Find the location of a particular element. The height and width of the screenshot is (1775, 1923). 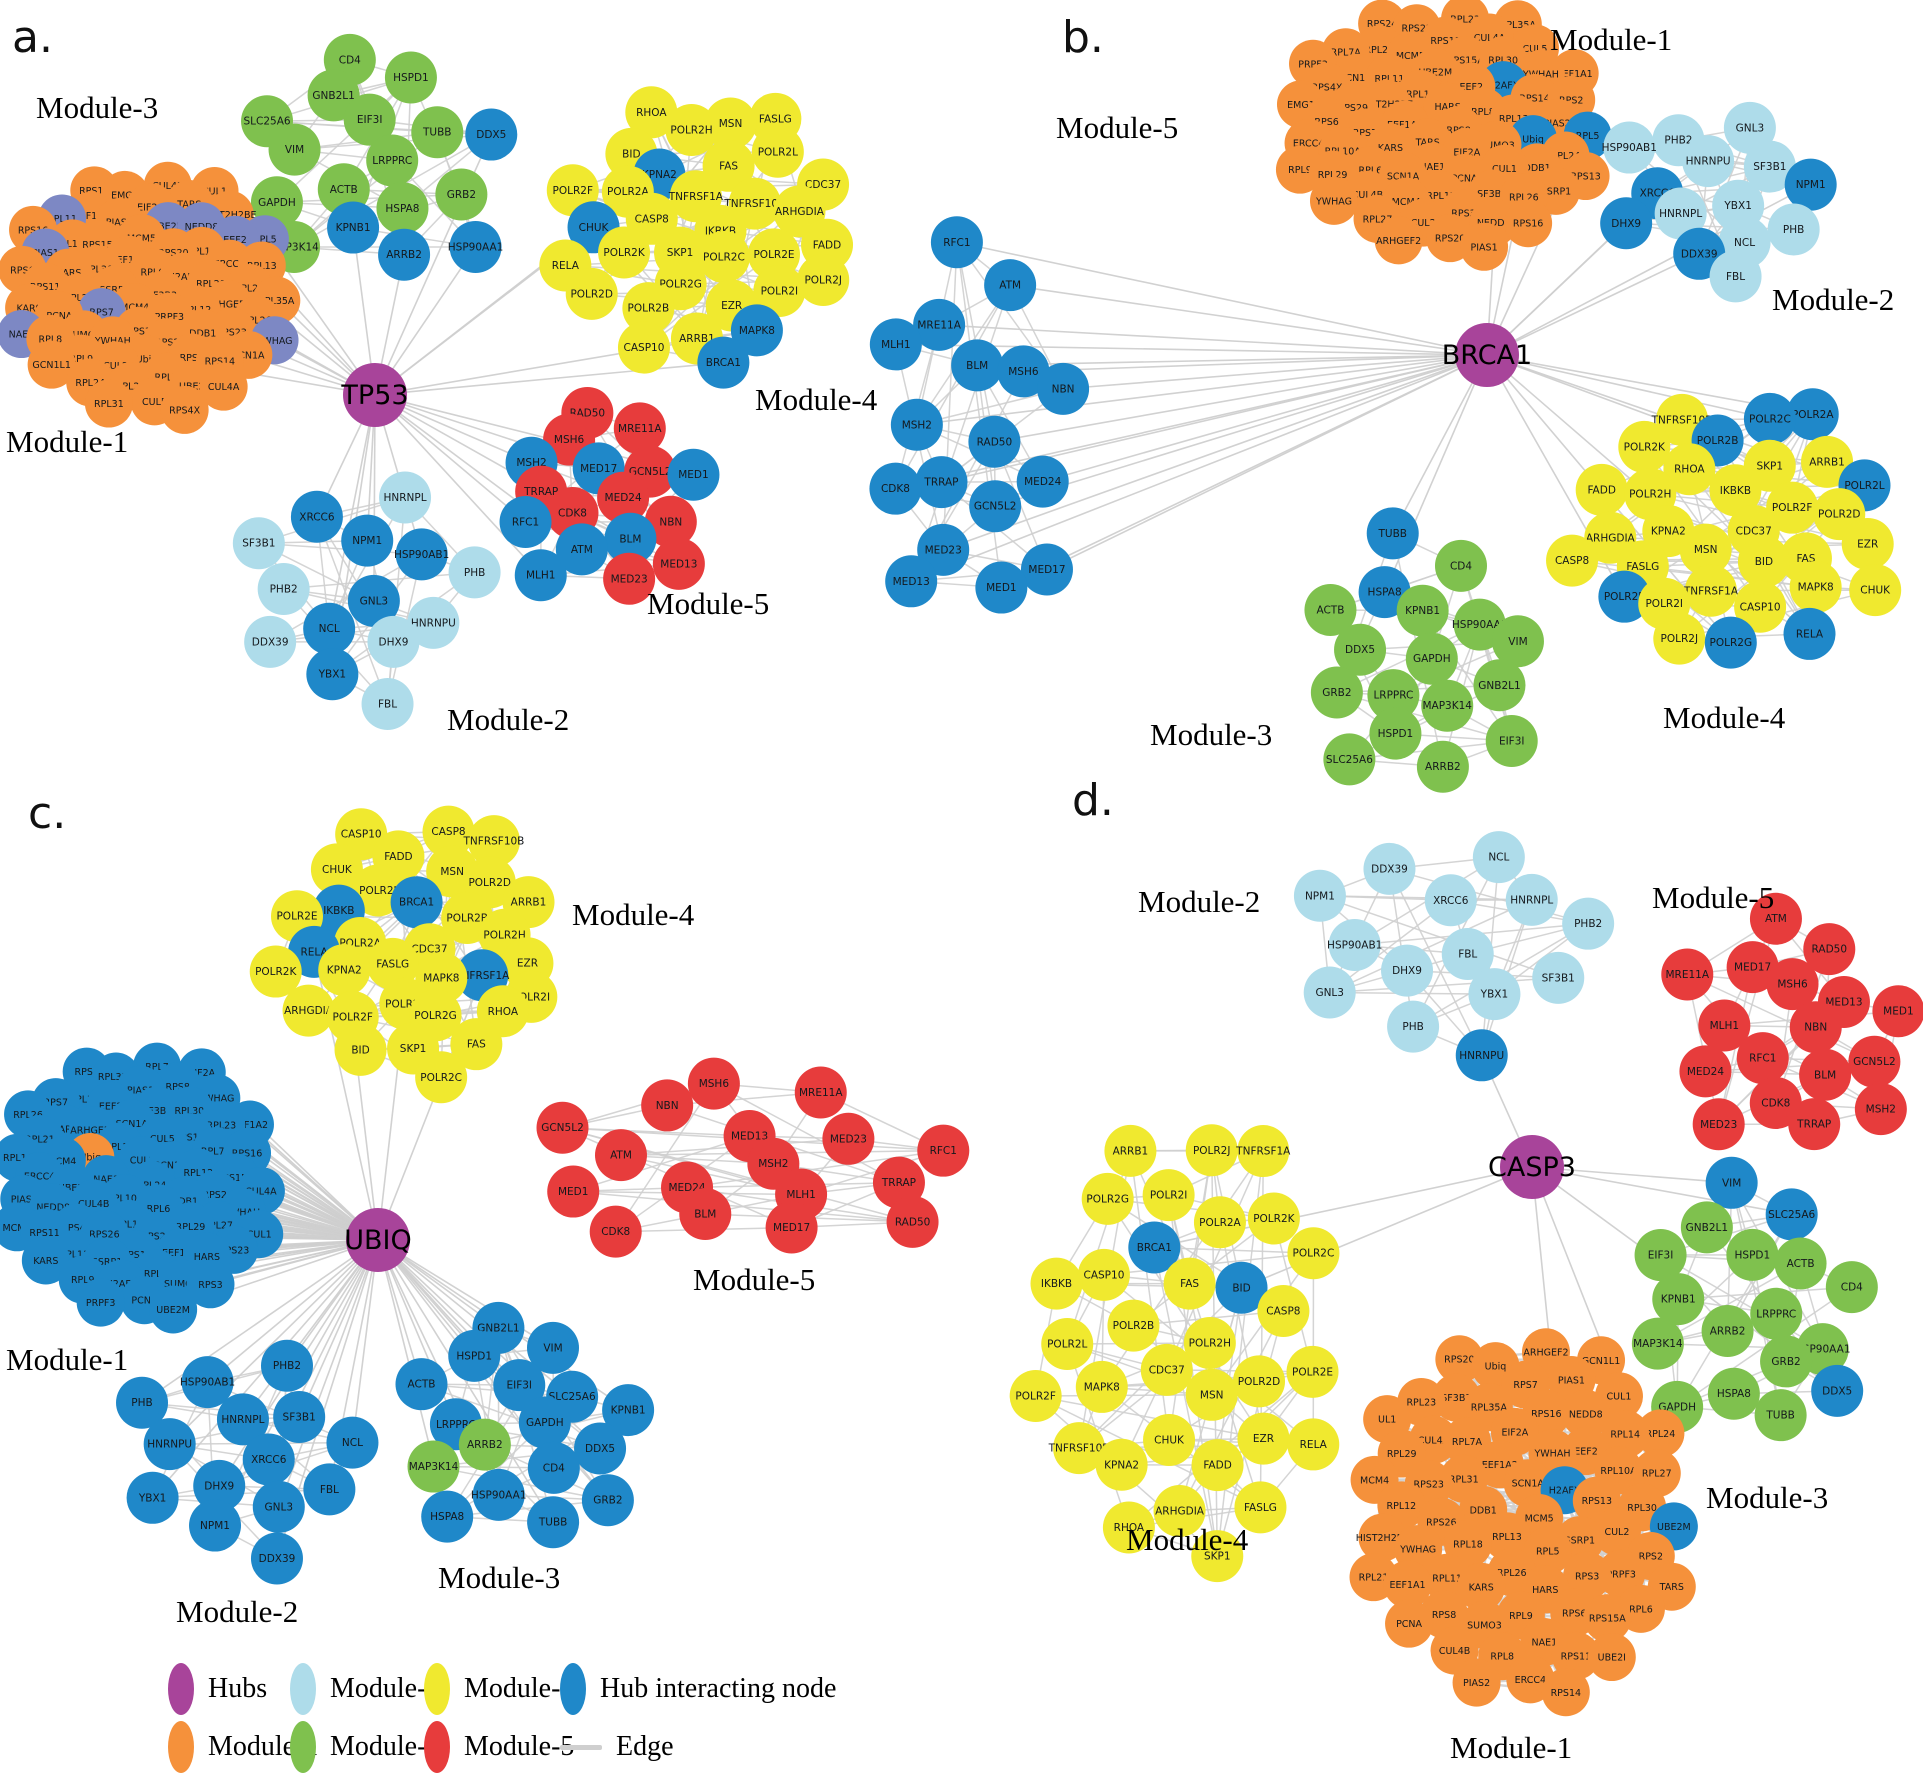

node-RHOA: RHOA is located at coordinates (1128, 1527).